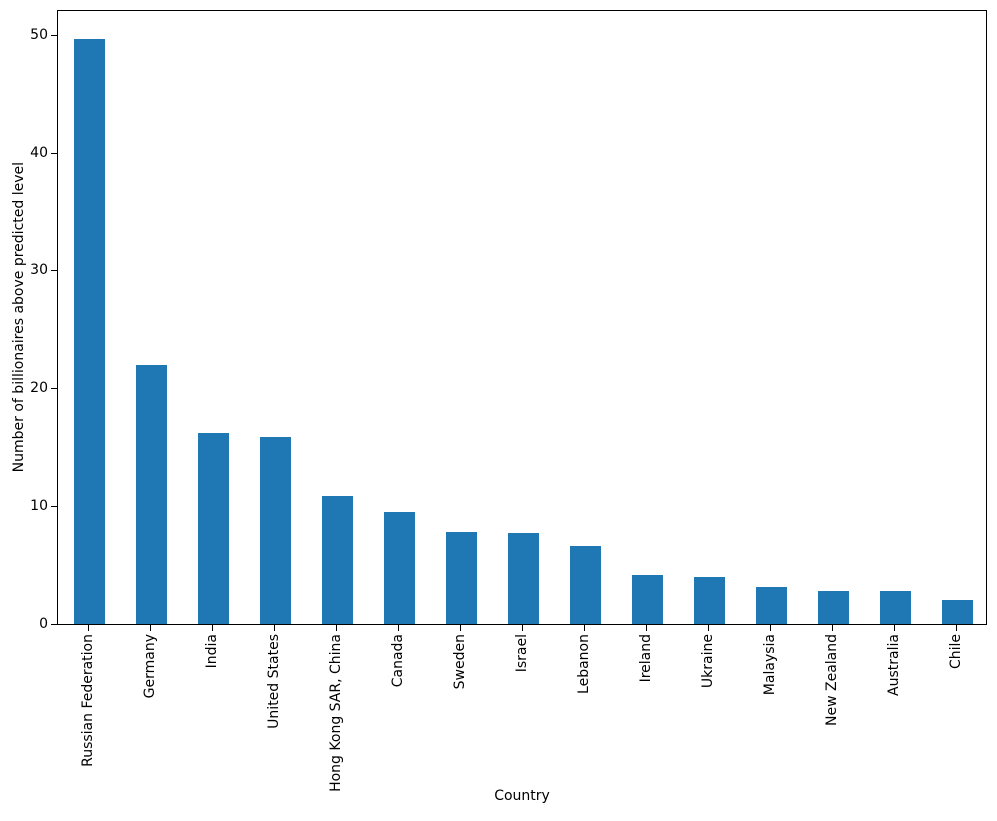 This screenshot has width=997, height=821. Describe the element at coordinates (39, 153) in the screenshot. I see `y-tick-label: 40` at that location.